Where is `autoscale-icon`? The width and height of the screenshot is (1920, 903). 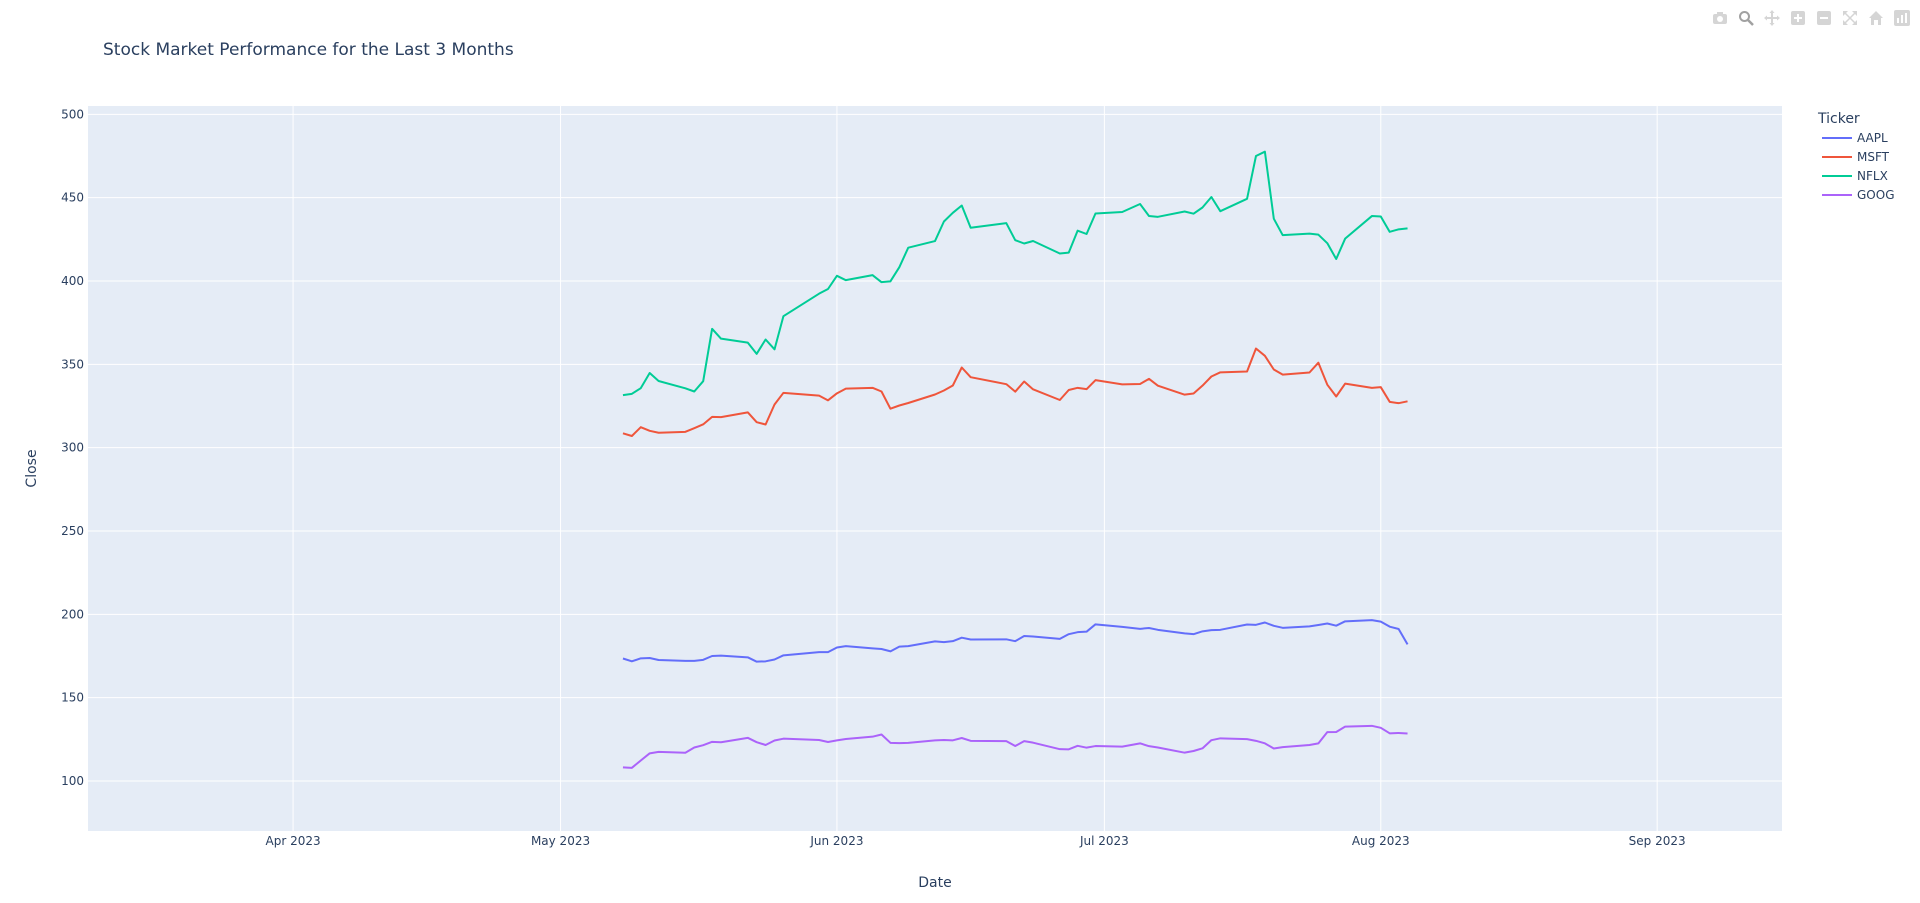
autoscale-icon is located at coordinates (1850, 18).